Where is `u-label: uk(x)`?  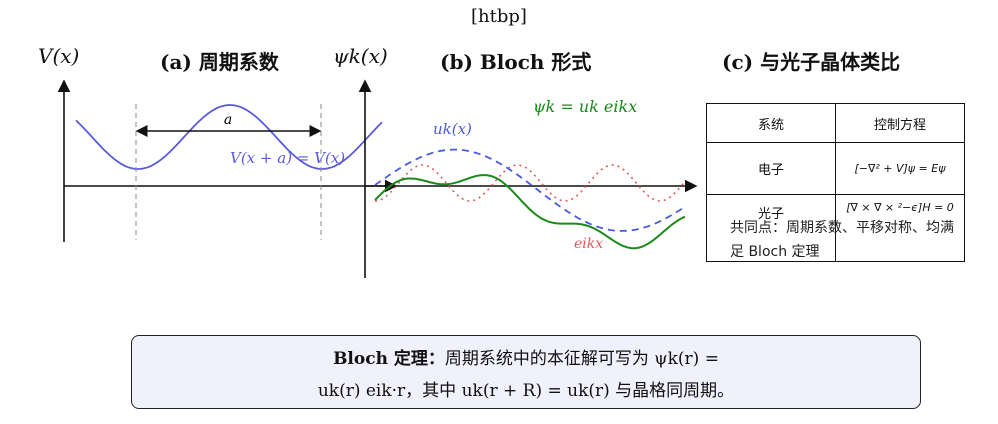 u-label: uk(x) is located at coordinates (452, 129).